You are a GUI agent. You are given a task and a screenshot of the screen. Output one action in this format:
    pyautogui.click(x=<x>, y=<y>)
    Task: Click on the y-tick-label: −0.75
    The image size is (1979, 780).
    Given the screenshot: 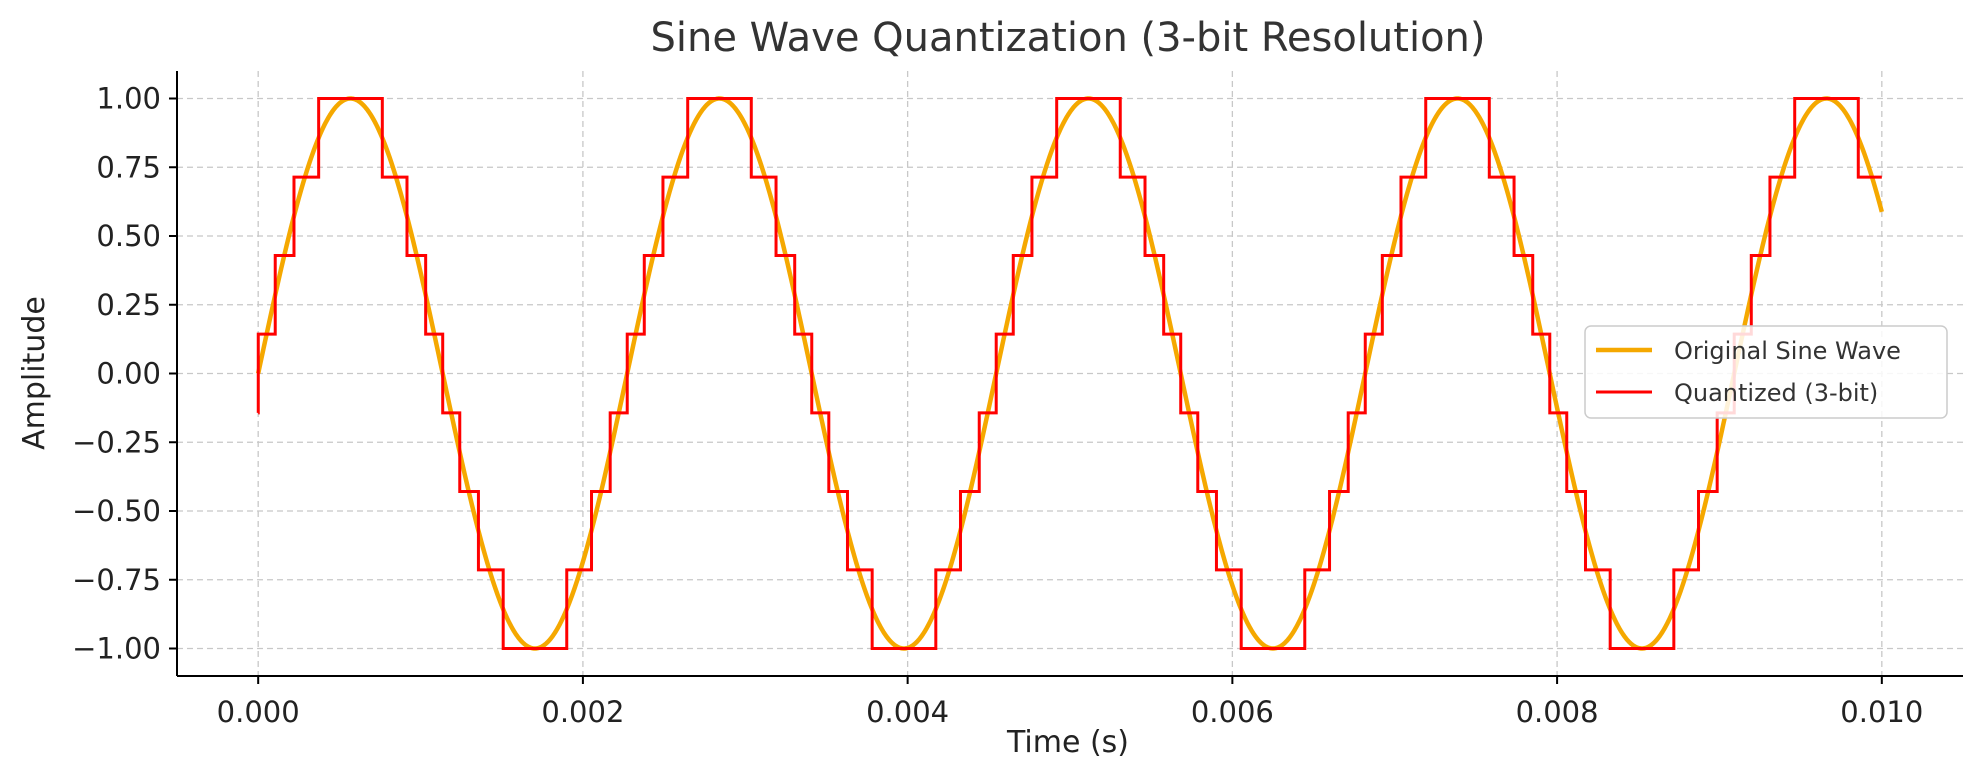 What is the action you would take?
    pyautogui.click(x=116, y=580)
    